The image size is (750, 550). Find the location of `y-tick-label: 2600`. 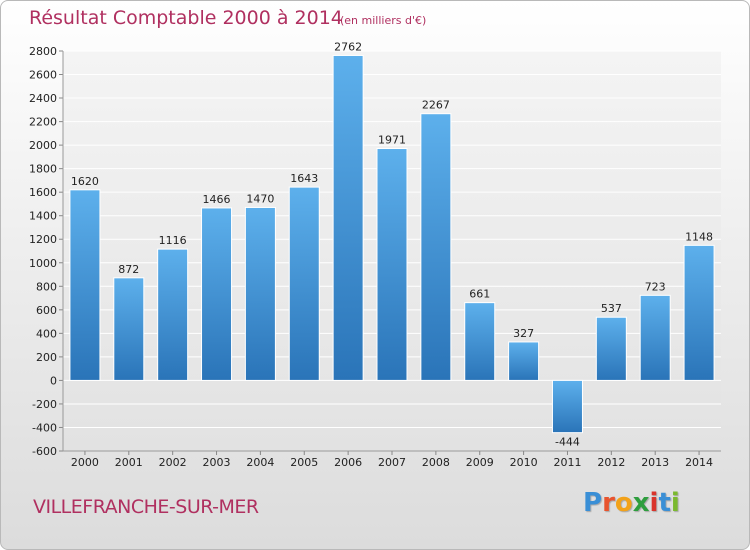

y-tick-label: 2600 is located at coordinates (43, 75).